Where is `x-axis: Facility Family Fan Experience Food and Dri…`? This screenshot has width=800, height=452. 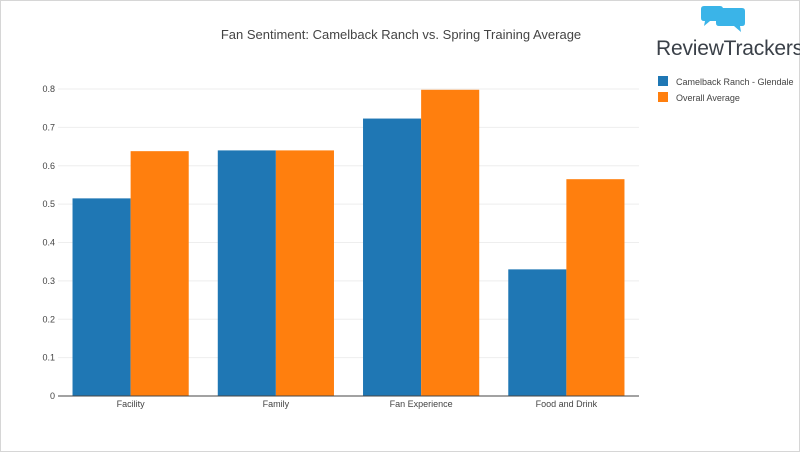
x-axis: Facility Family Fan Experience Food and Dri… is located at coordinates (348, 402).